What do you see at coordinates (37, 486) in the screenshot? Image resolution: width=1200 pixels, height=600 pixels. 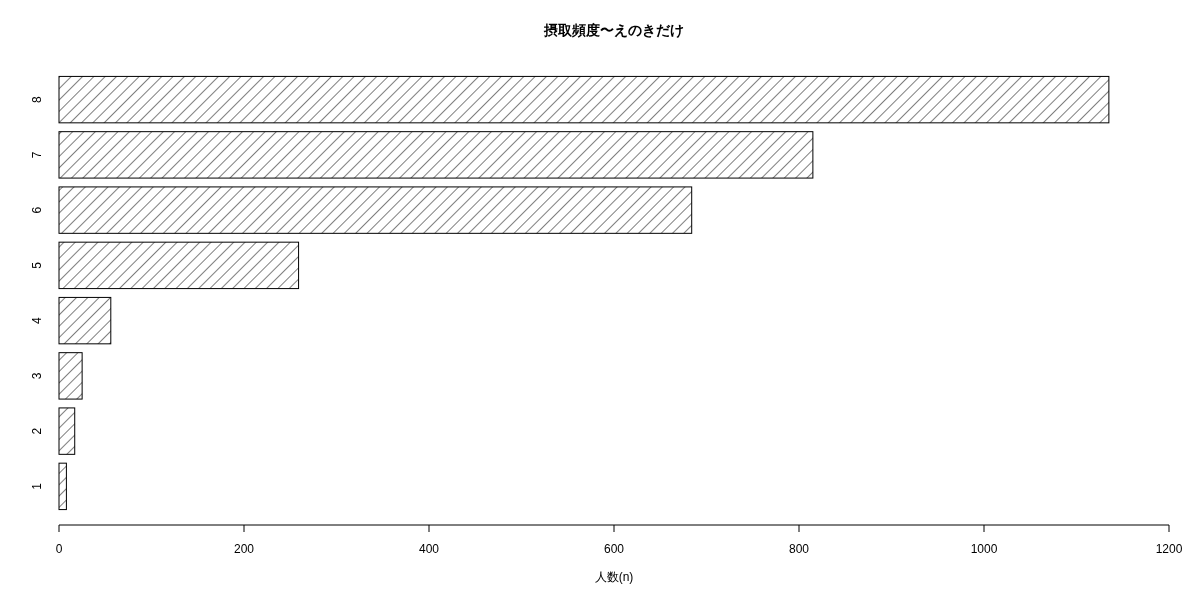 I see `y-tick-label: 1` at bounding box center [37, 486].